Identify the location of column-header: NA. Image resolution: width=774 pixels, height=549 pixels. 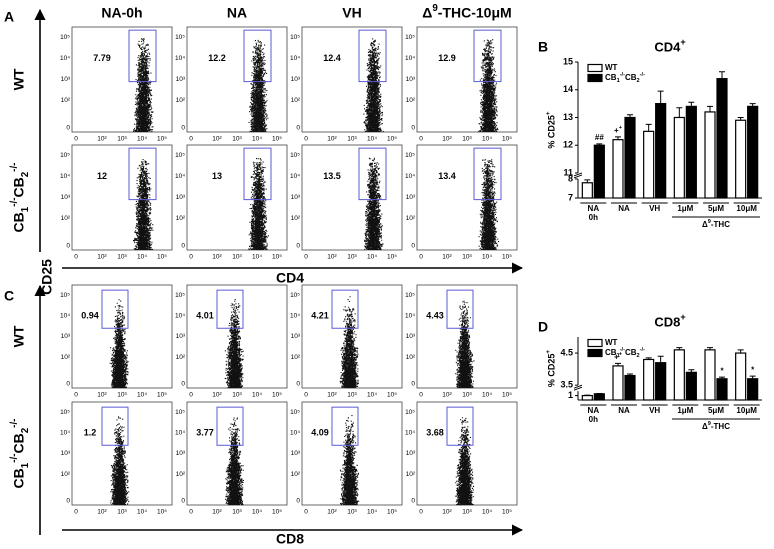
(237, 13).